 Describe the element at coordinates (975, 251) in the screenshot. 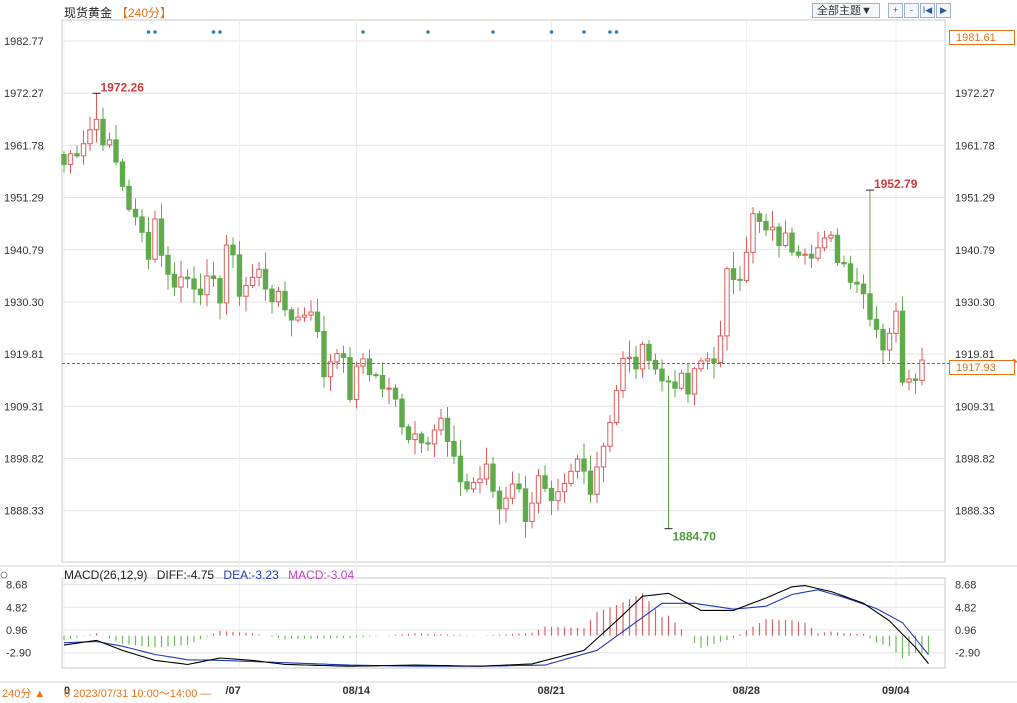

I see `price-y-tick-right: 1940.79` at that location.